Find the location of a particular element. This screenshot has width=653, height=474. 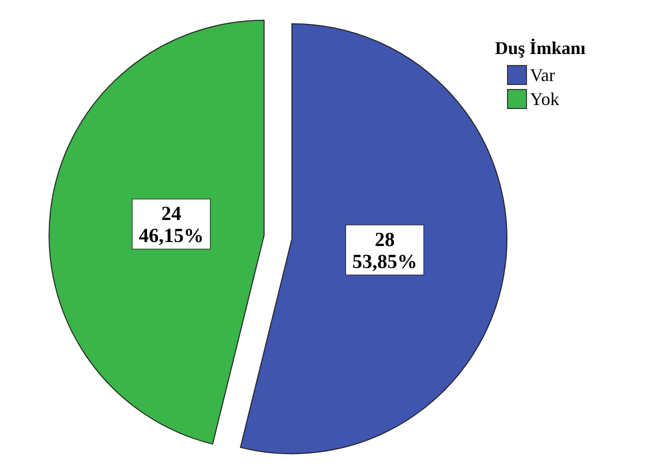

data-label: 28 53,85% is located at coordinates (385, 250).